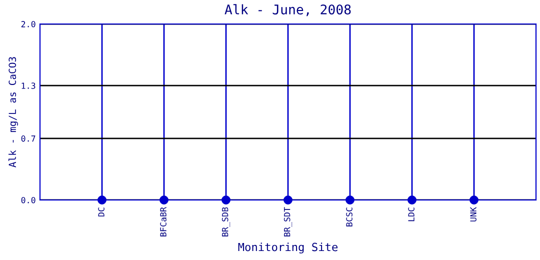  What do you see at coordinates (411, 215) in the screenshot?
I see `x-tick-label: LDC` at bounding box center [411, 215].